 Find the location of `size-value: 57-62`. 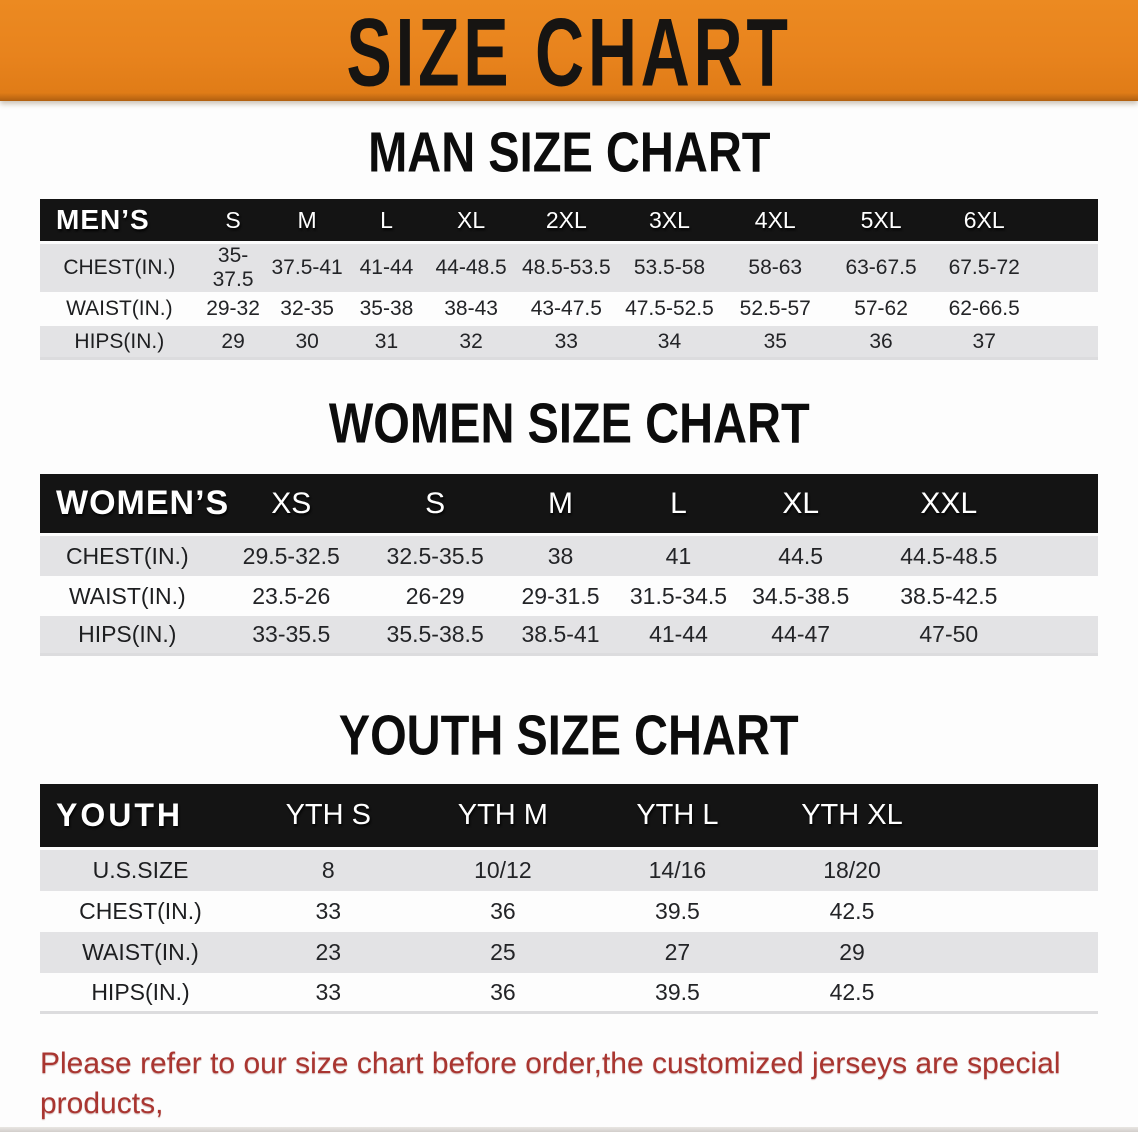

size-value: 57-62 is located at coordinates (881, 309).